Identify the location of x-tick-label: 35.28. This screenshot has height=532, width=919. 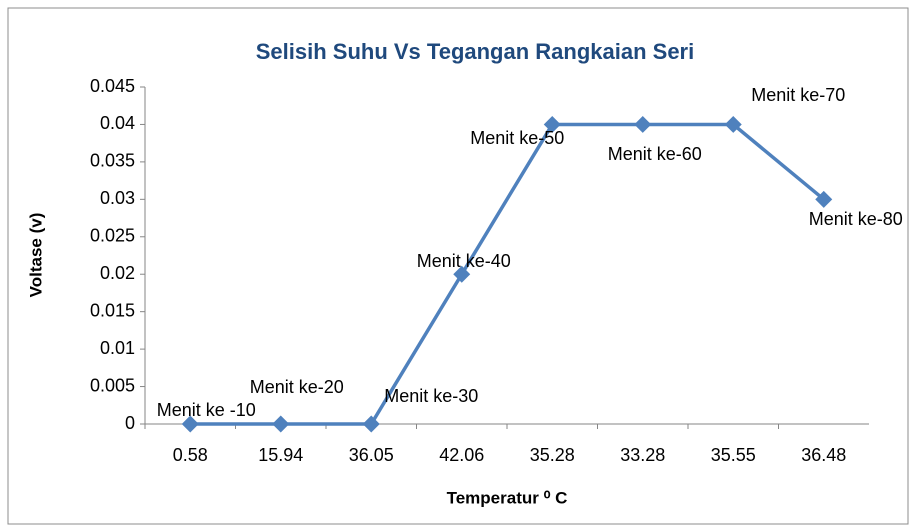
(552, 455).